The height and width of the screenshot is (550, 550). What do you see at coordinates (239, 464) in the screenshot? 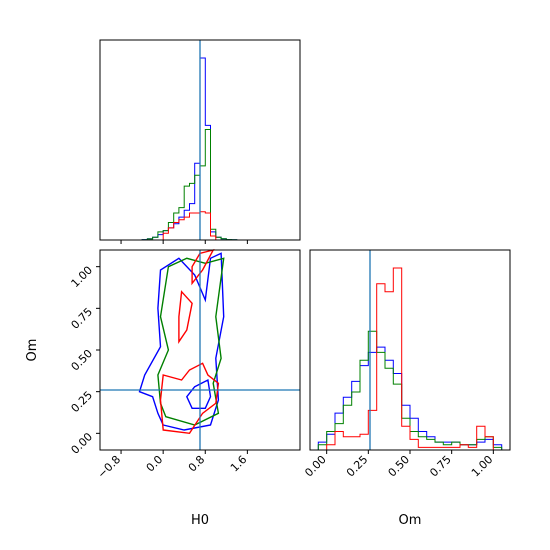
I see `h0-tick-label: 1.6` at bounding box center [239, 464].